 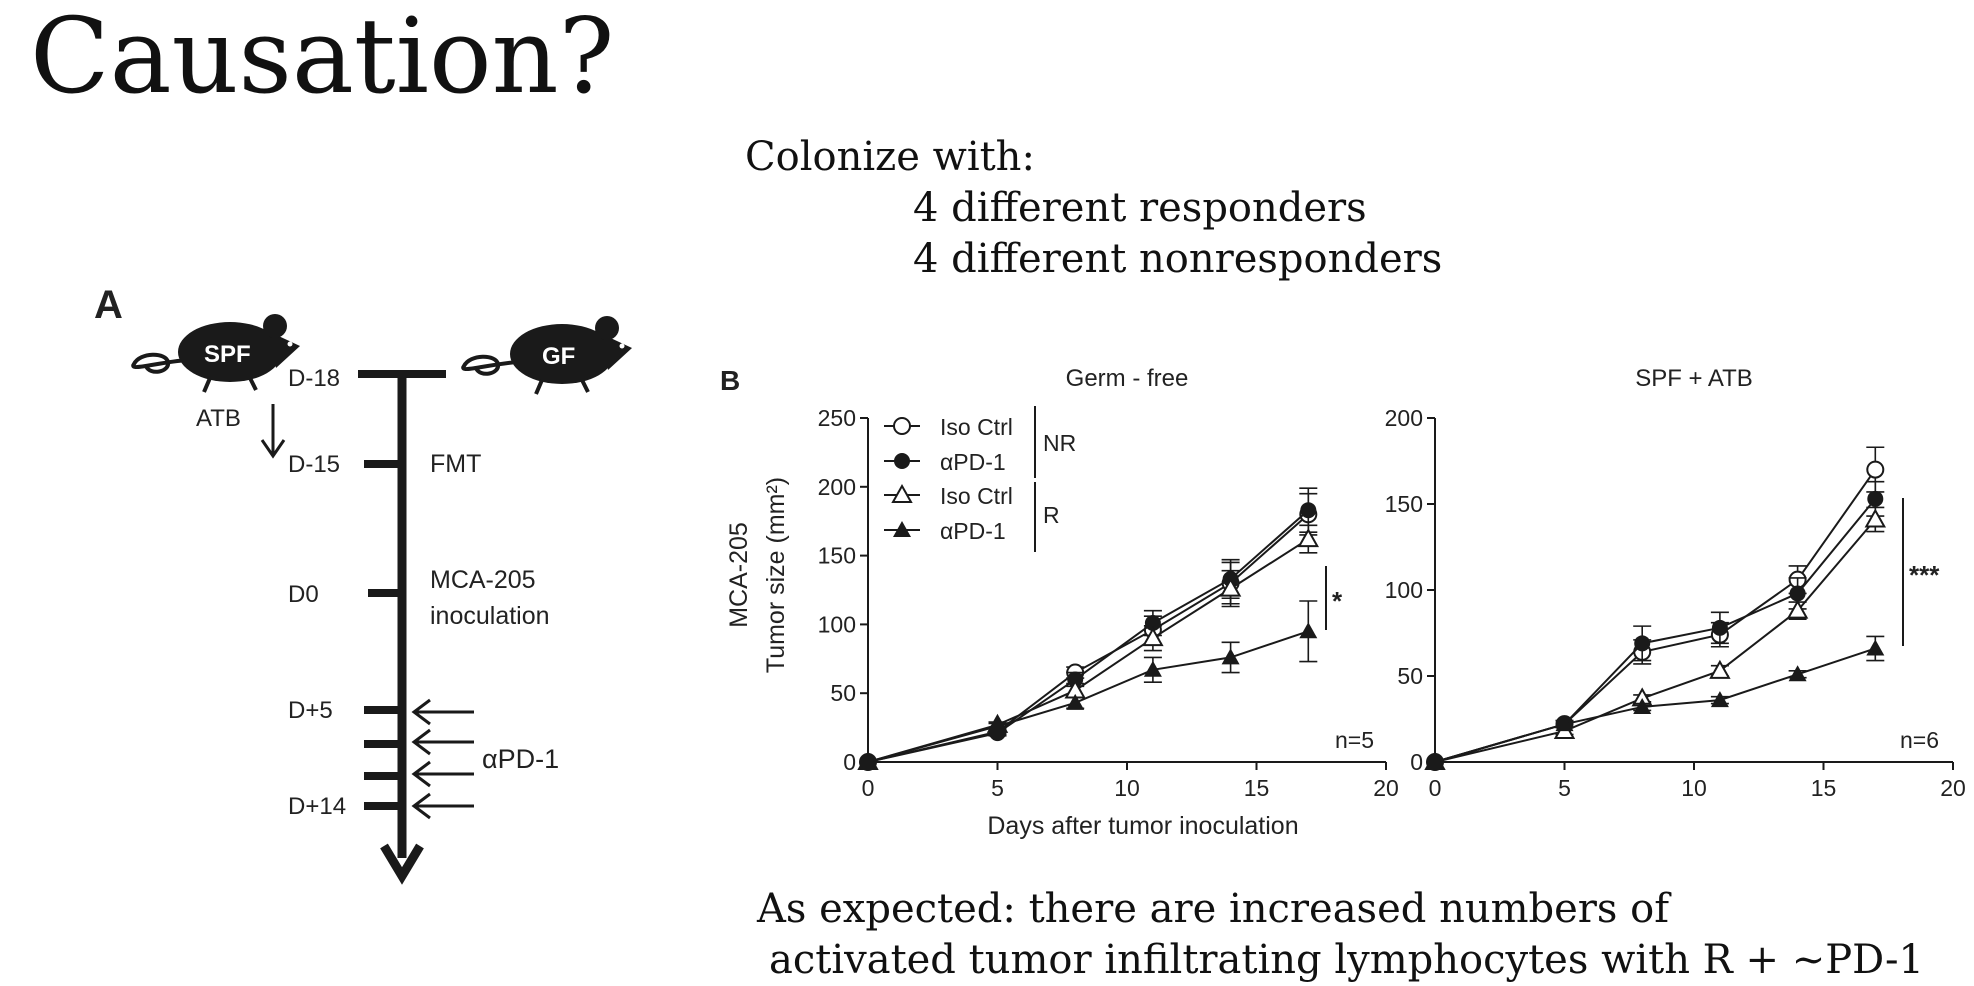 I want to click on legend-open-triangle-icon, so click(x=902, y=493).